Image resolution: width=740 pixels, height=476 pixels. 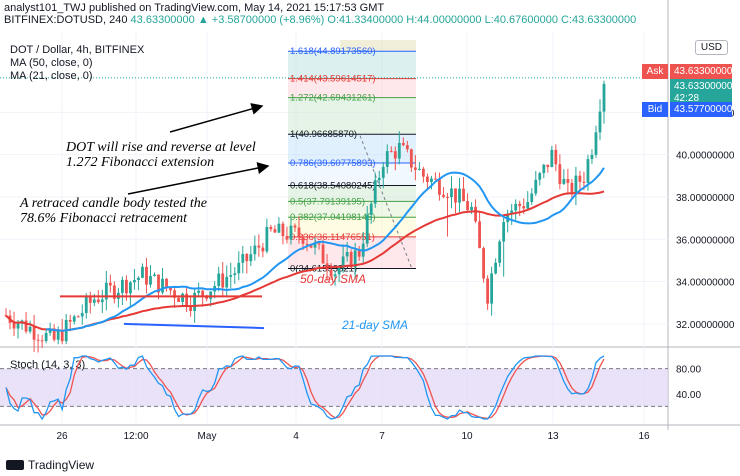 I want to click on stoch-tick: 80.00, so click(x=688, y=370).